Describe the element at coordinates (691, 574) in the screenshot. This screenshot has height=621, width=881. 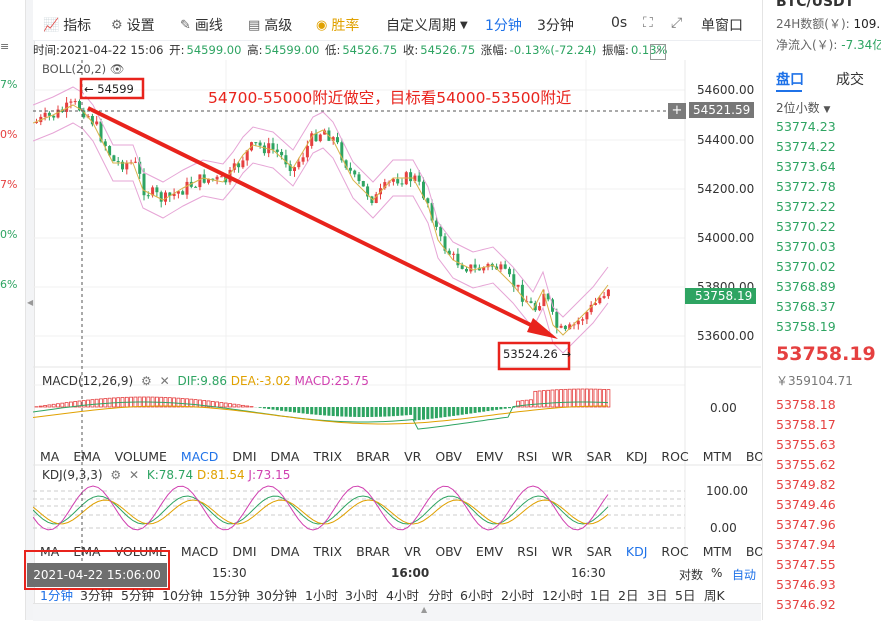
I see `log-scale-toggle: 对数` at that location.